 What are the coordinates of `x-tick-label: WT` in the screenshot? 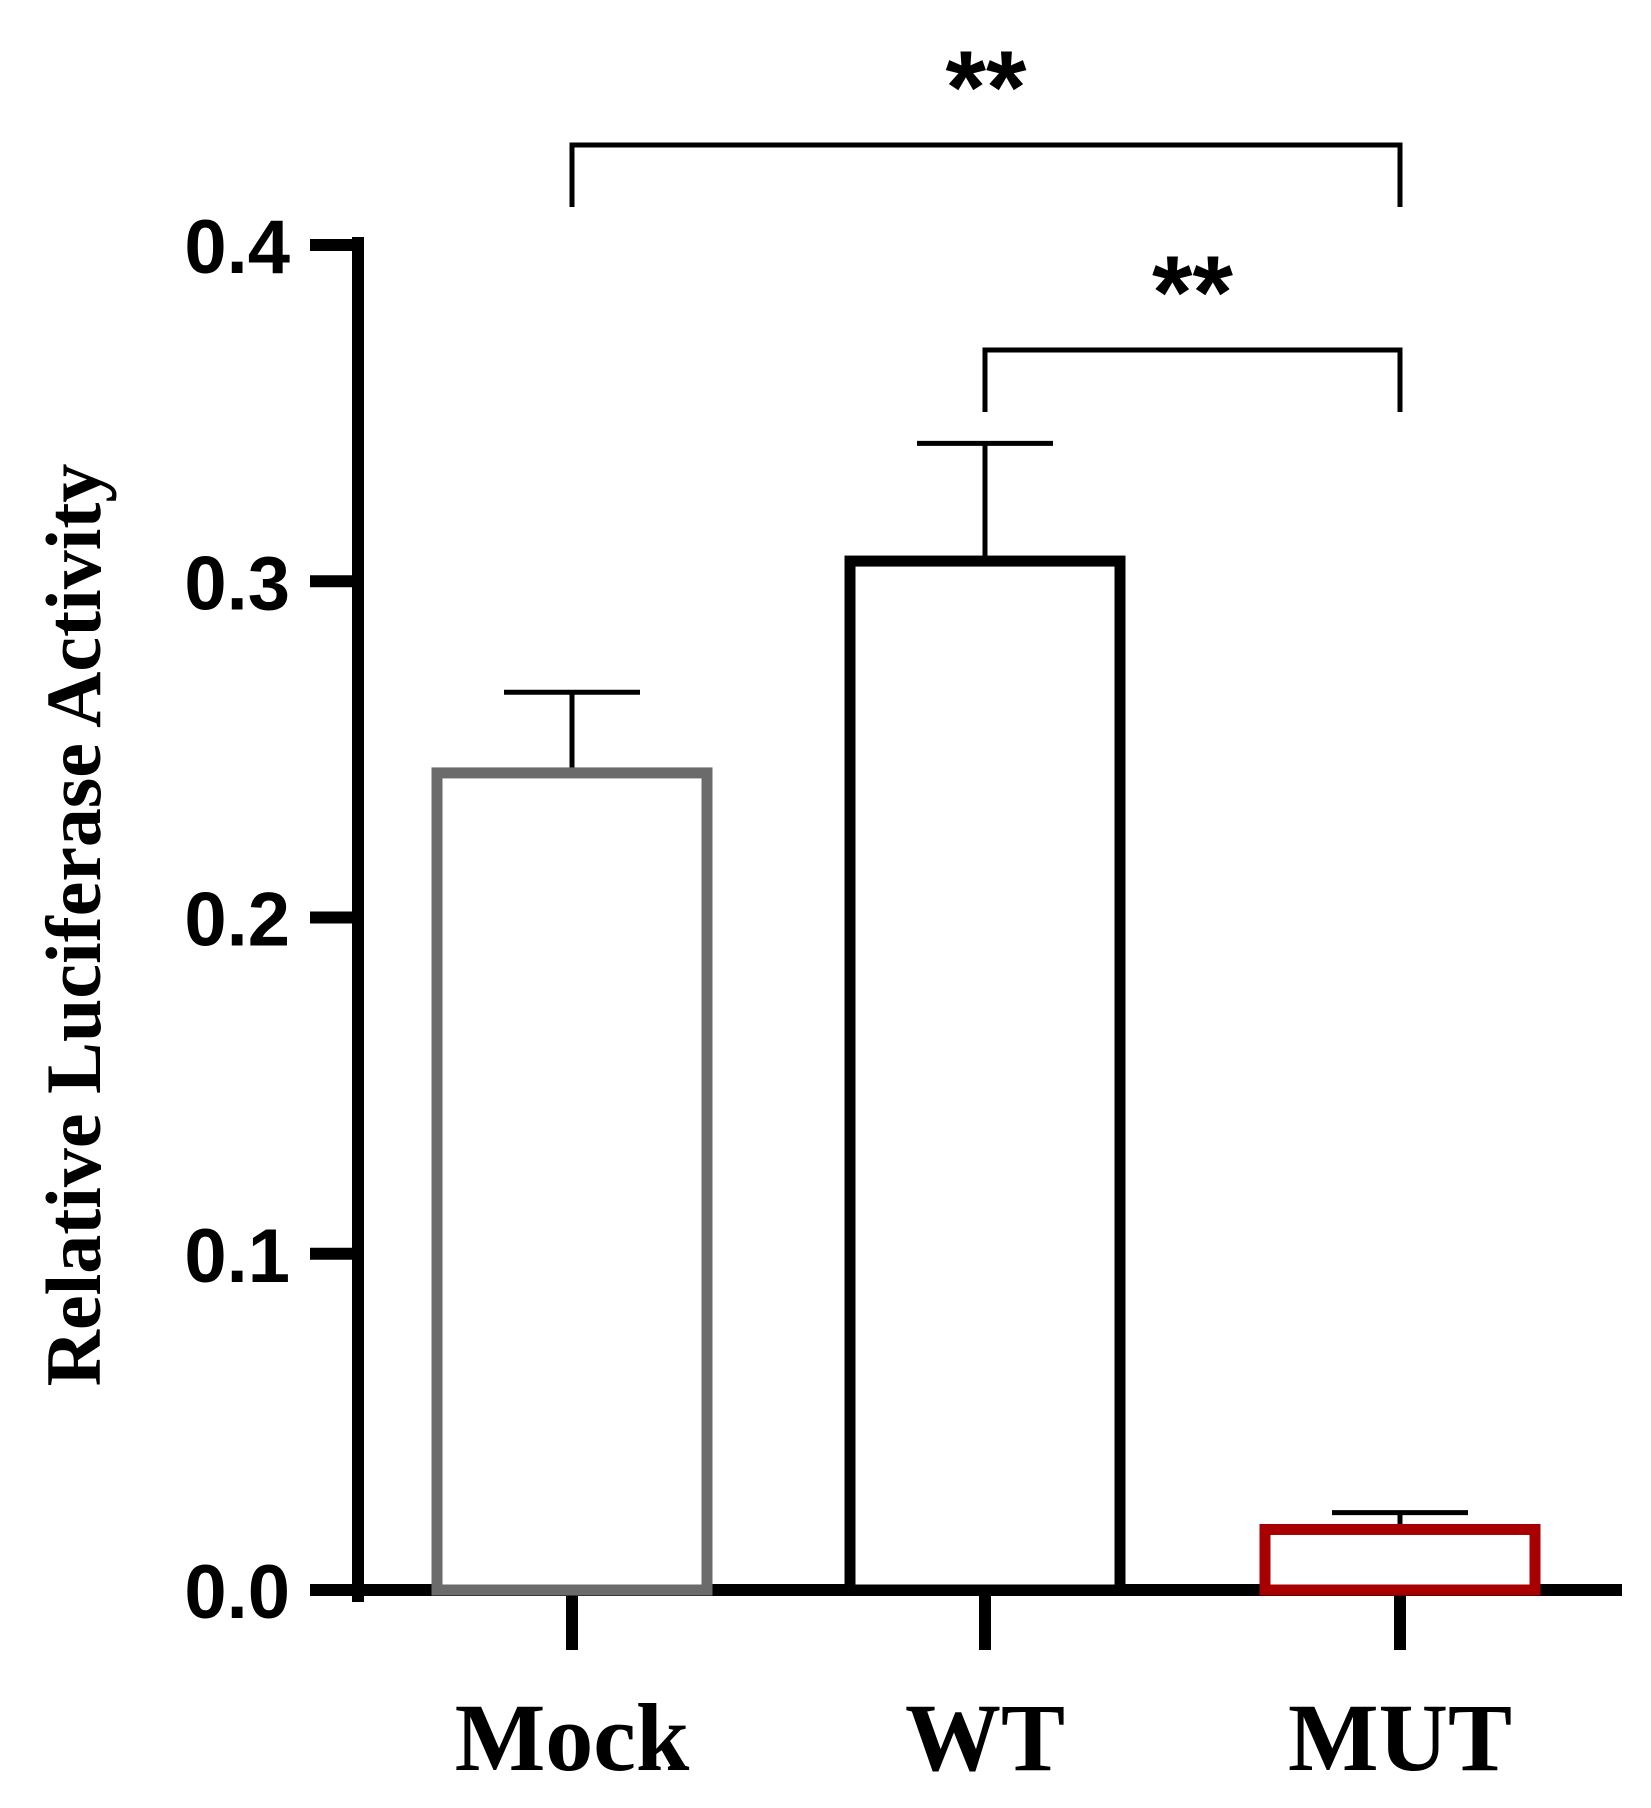 It's located at (985, 1737).